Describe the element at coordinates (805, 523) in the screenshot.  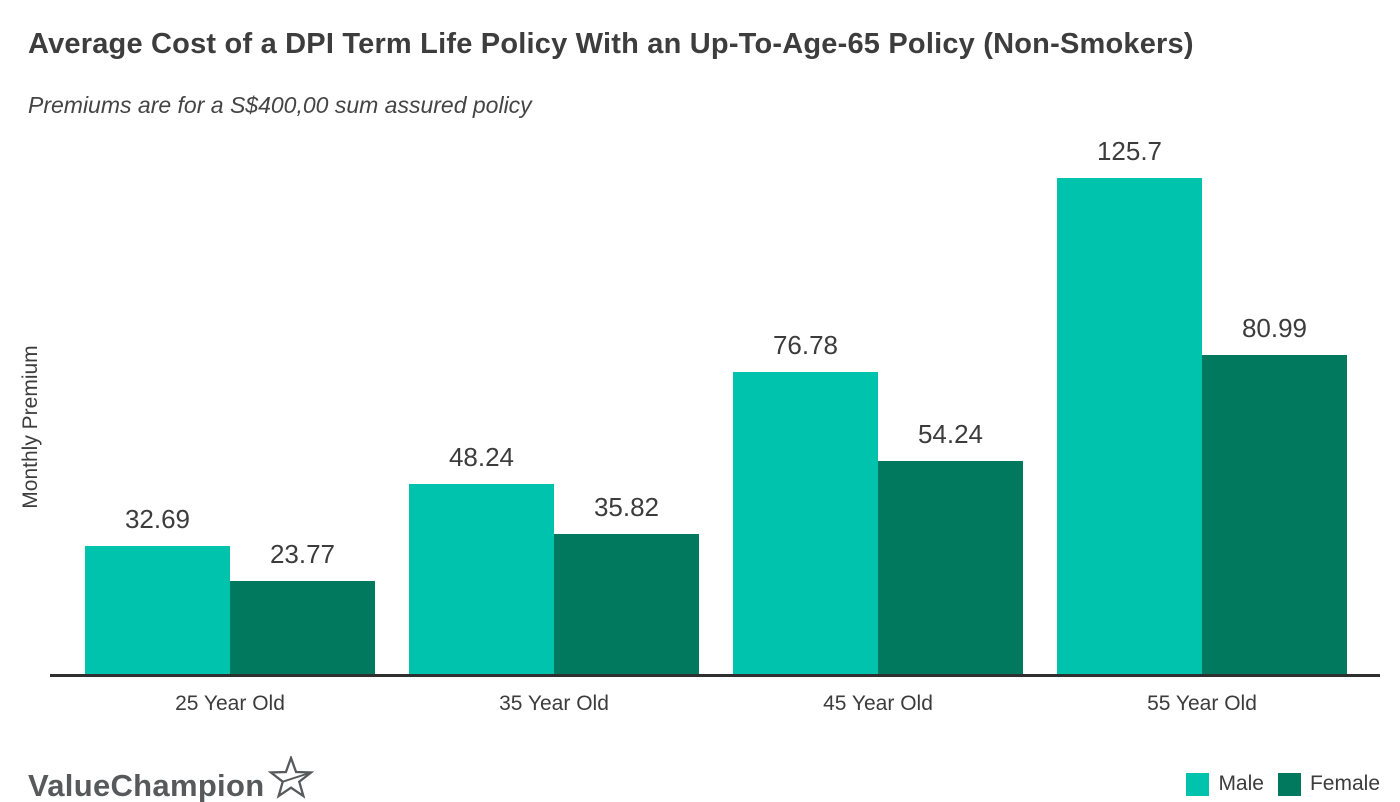
I see `bar-male-45-year-old` at that location.